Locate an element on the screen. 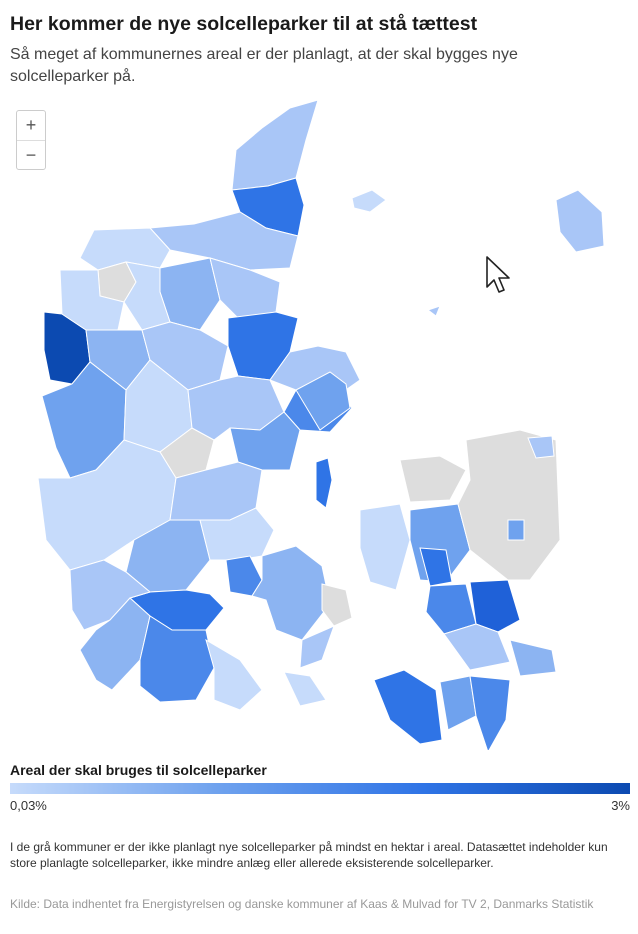 This screenshot has width=638, height=934. arrow-cursor-icon is located at coordinates (498, 274).